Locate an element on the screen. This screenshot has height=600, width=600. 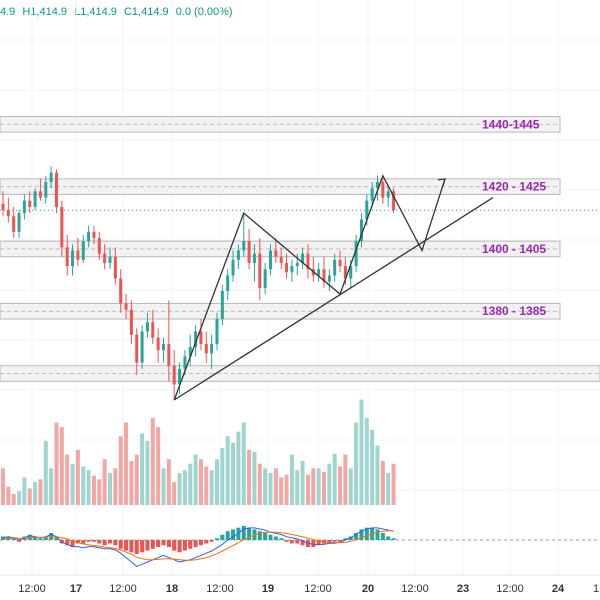
time-tick-label: 1 is located at coordinates (596, 589).